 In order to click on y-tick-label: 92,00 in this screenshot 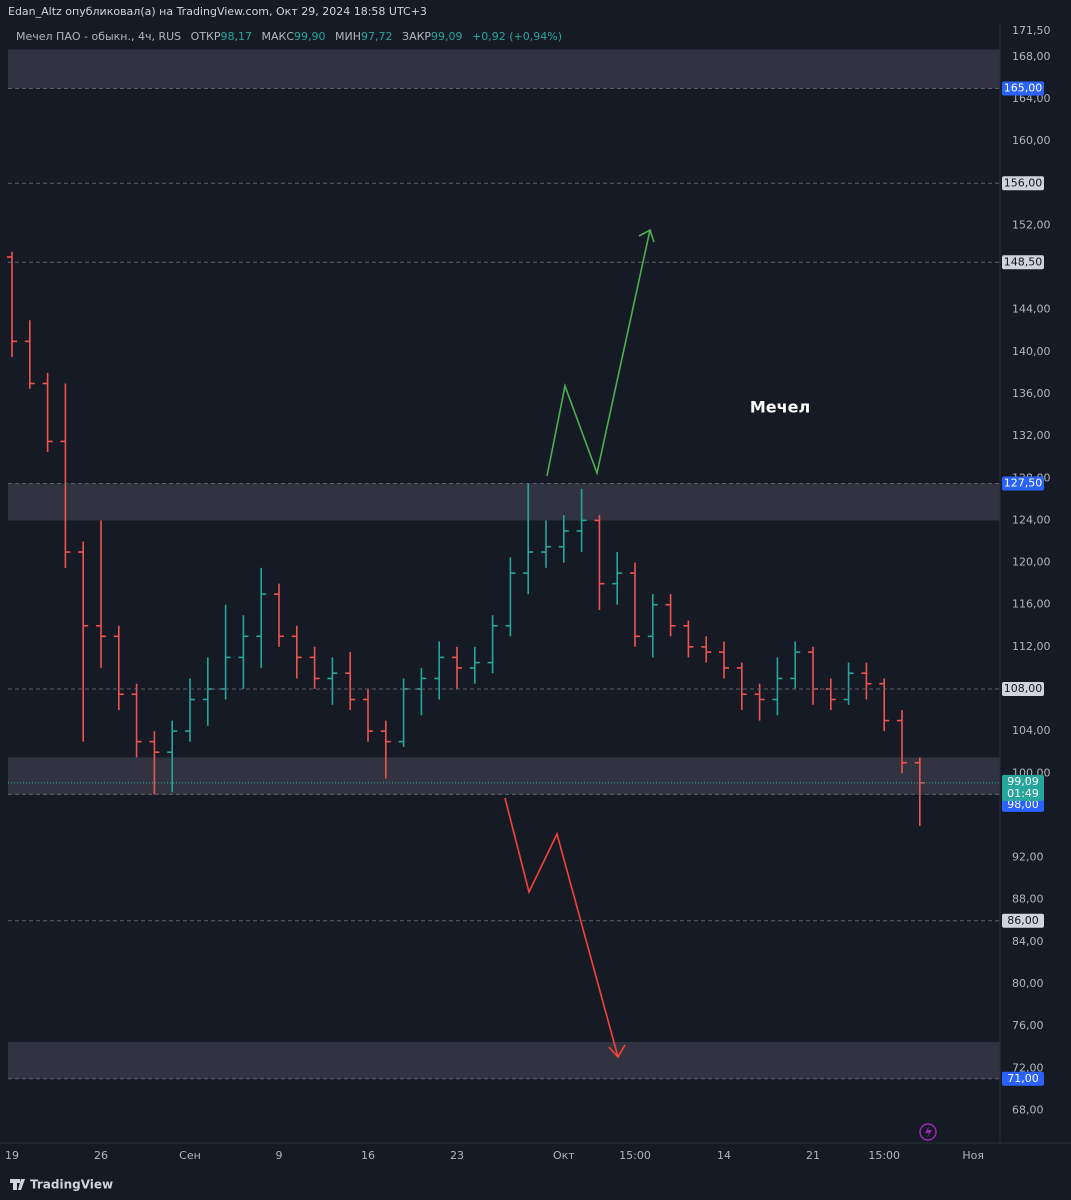, I will do `click(1028, 857)`.